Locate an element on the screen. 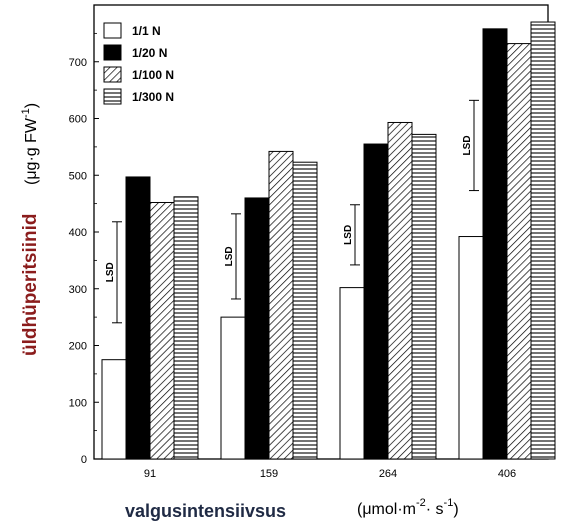 The width and height of the screenshot is (565, 528). y-axis-unit: (μg·g FW-1) is located at coordinates (30, 144).